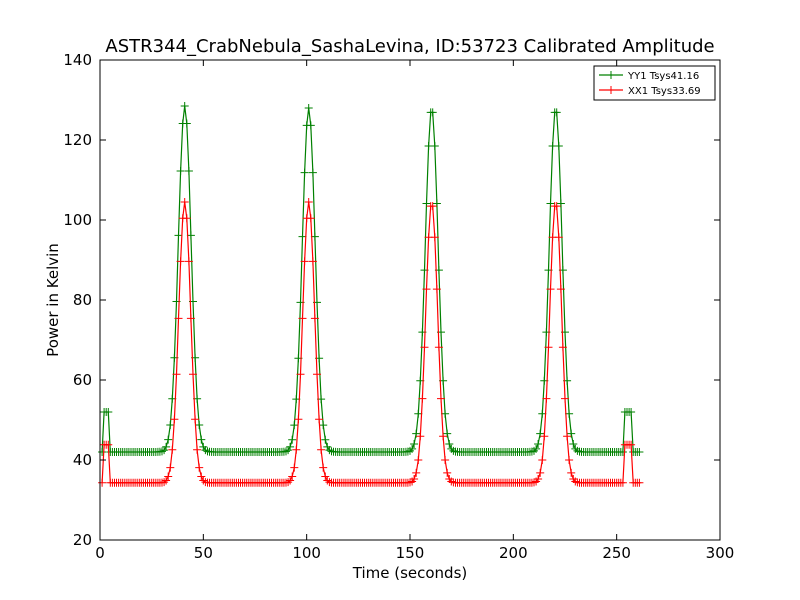  Describe the element at coordinates (306, 553) in the screenshot. I see `x-tick-label: 100` at that location.